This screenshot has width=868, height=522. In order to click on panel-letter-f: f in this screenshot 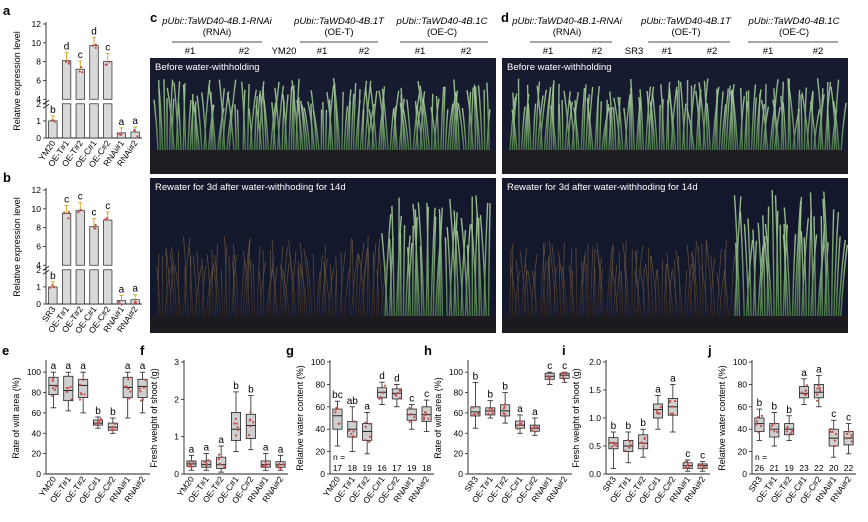, I will do `click(142, 350)`.